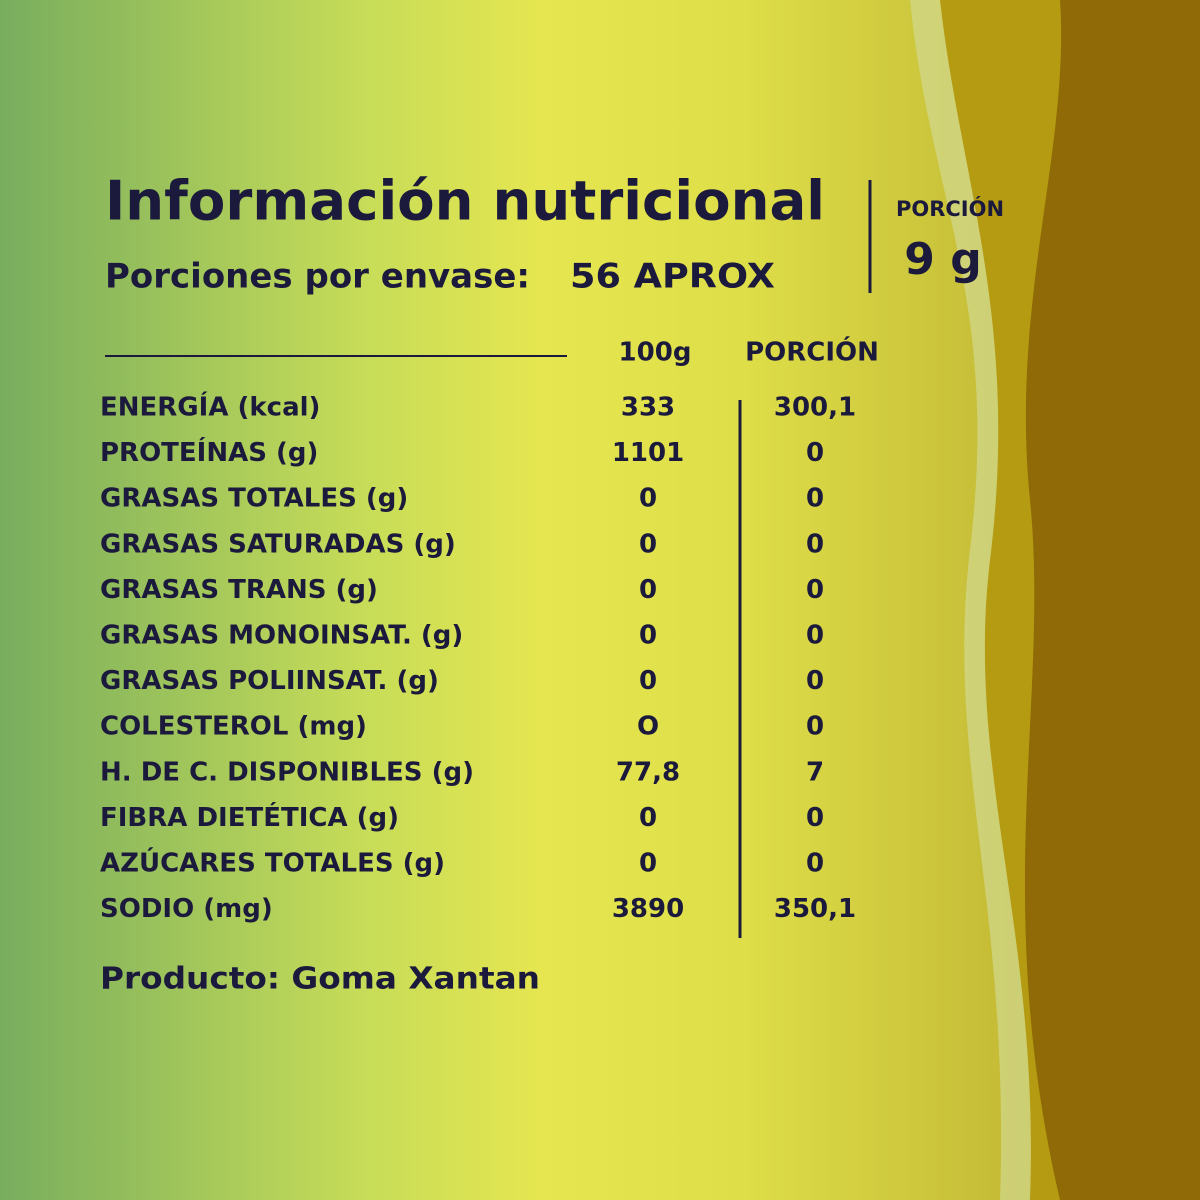 The image size is (1200, 1200). Describe the element at coordinates (239, 590) in the screenshot. I see `row-label: GRASAS TRANS (g)` at that location.